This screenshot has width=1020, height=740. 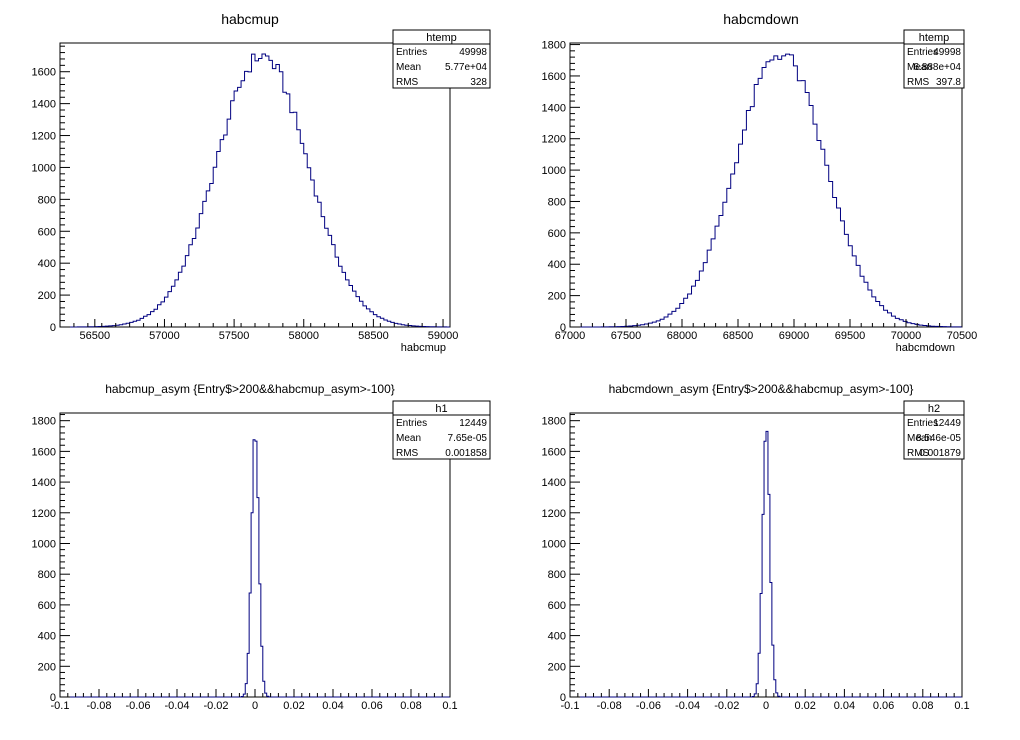 What do you see at coordinates (423, 348) in the screenshot?
I see `x-axis-label: habcmup` at bounding box center [423, 348].